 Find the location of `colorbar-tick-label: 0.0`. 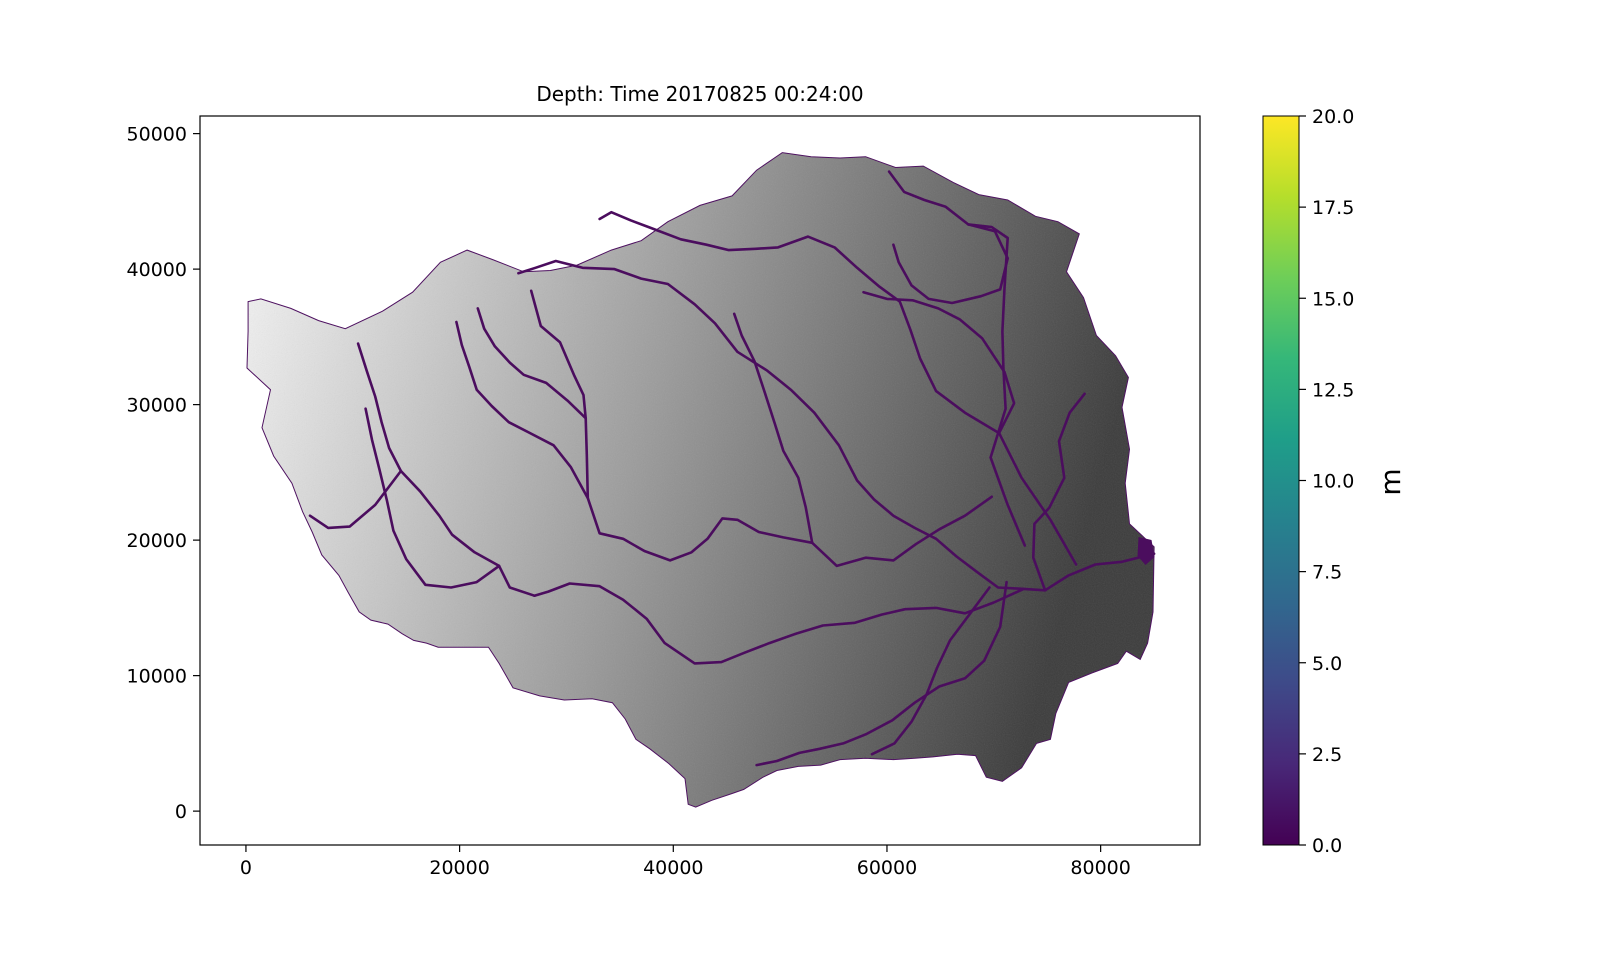

colorbar-tick-label: 0.0 is located at coordinates (1327, 846).